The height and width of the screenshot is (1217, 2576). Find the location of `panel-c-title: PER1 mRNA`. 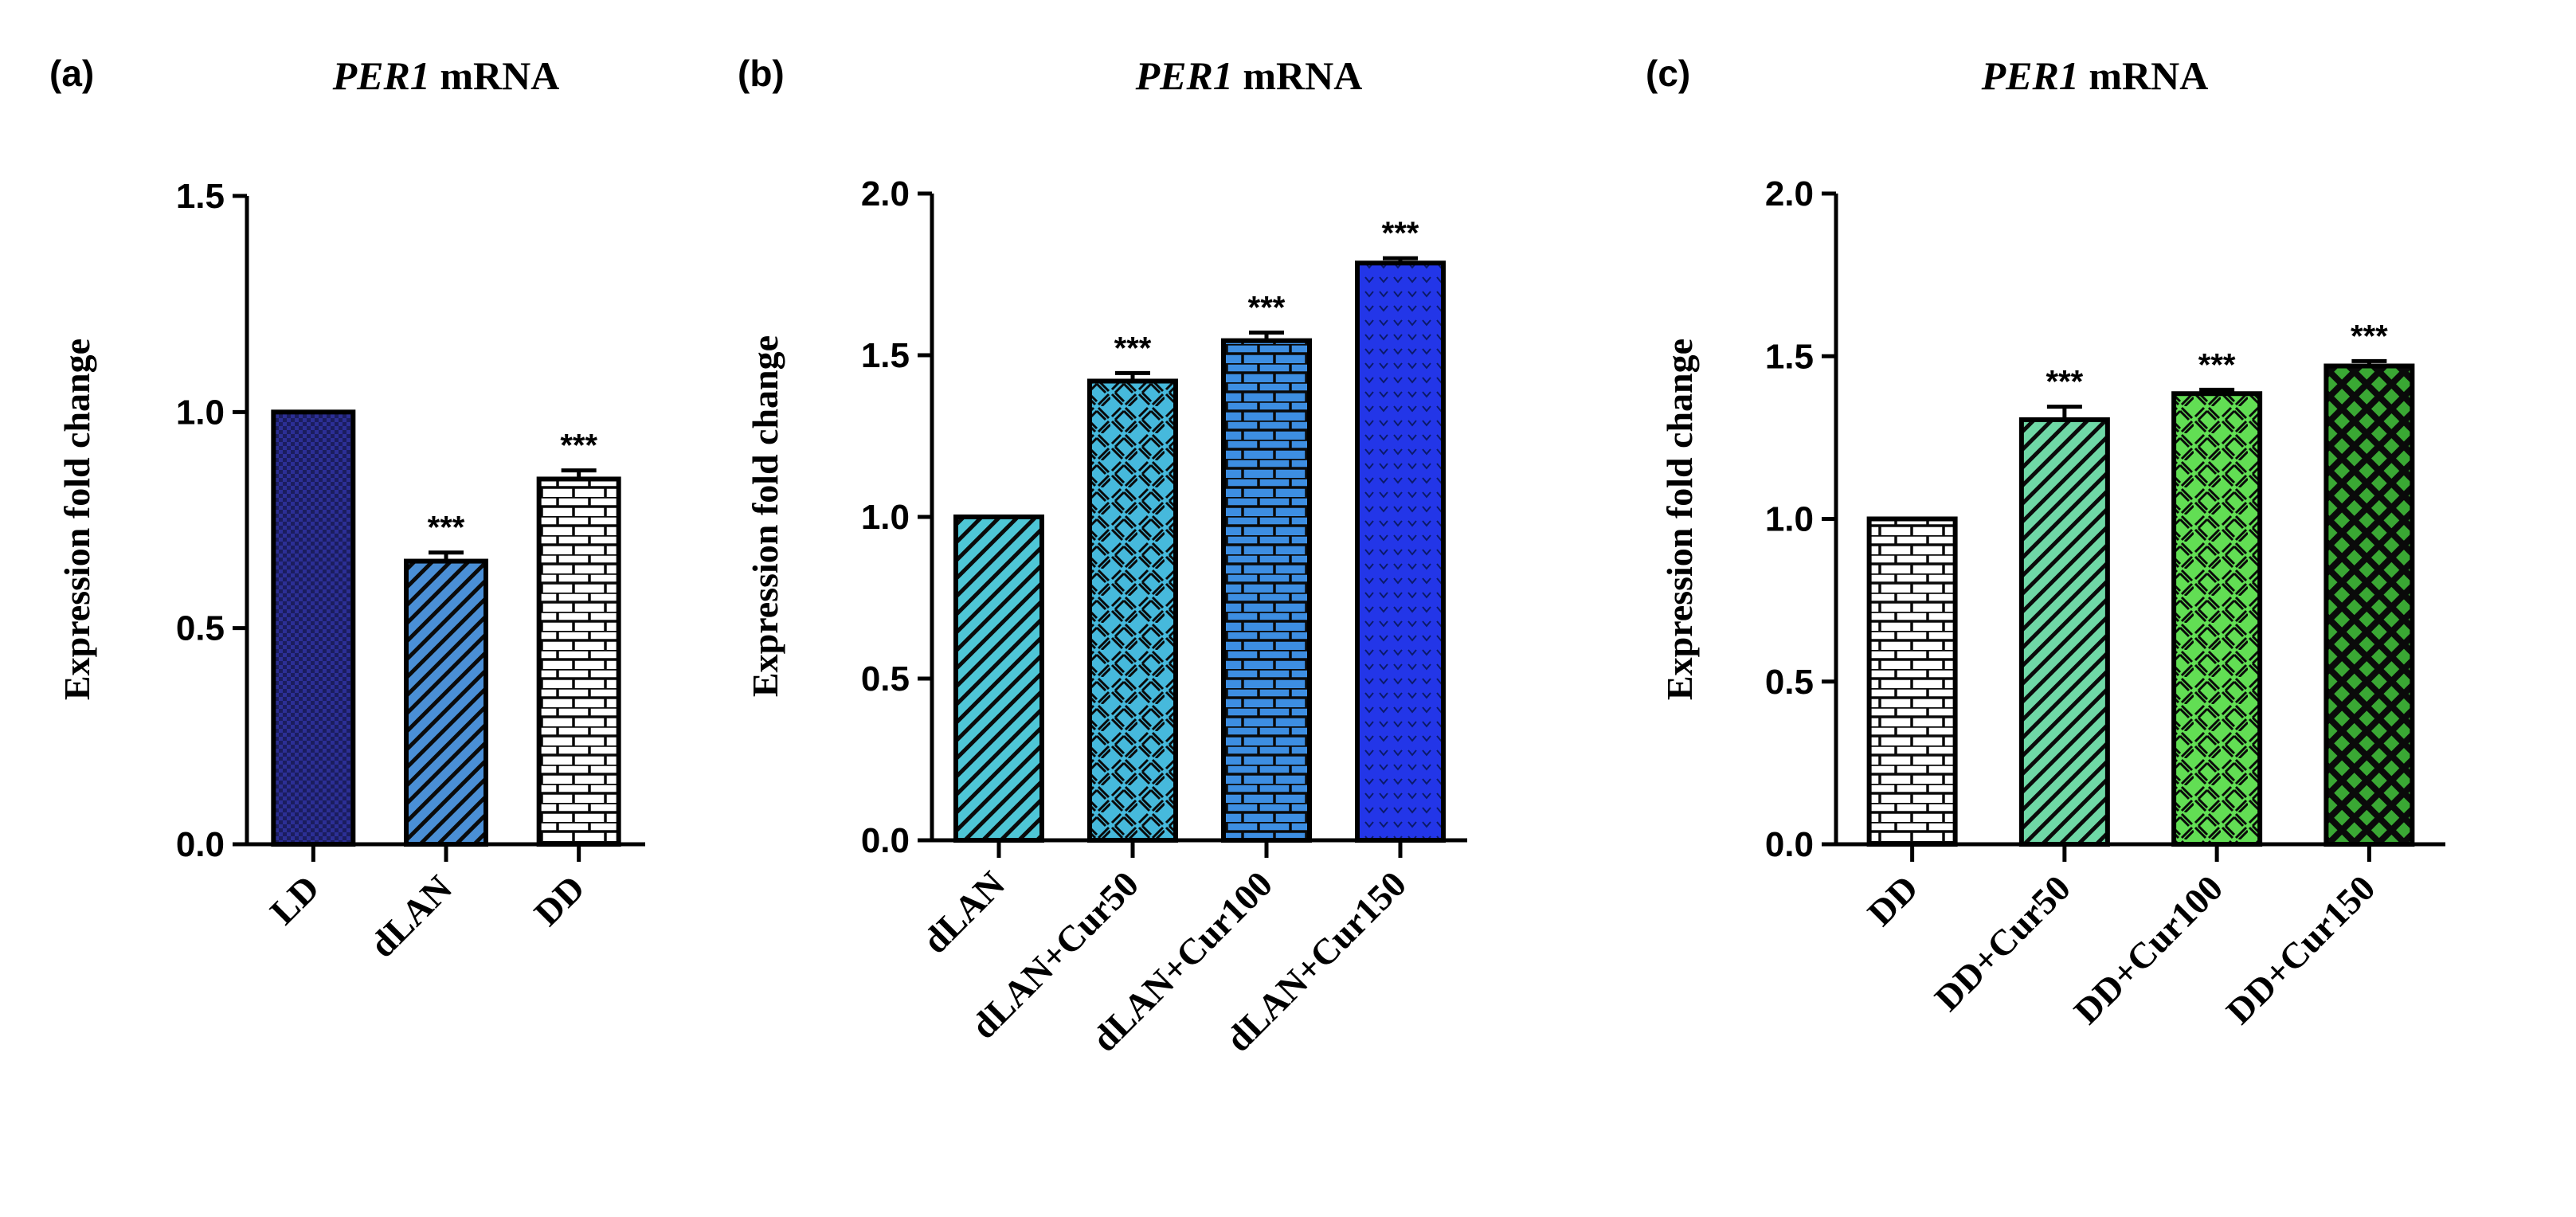

panel-c-title: PER1 mRNA is located at coordinates (2095, 75).